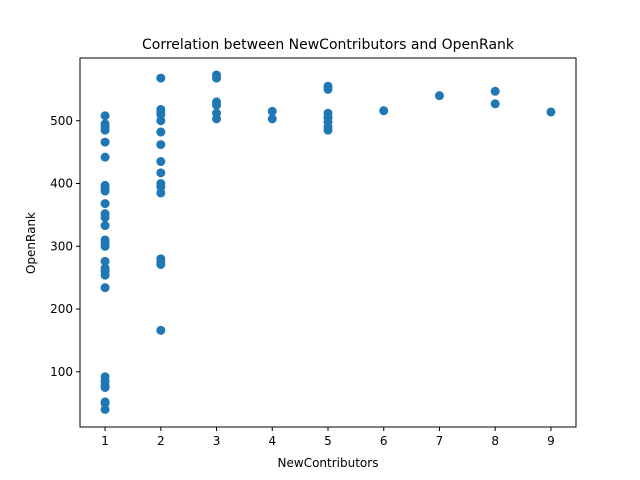 The height and width of the screenshot is (480, 640). I want to click on x-tick-label: 5, so click(328, 441).